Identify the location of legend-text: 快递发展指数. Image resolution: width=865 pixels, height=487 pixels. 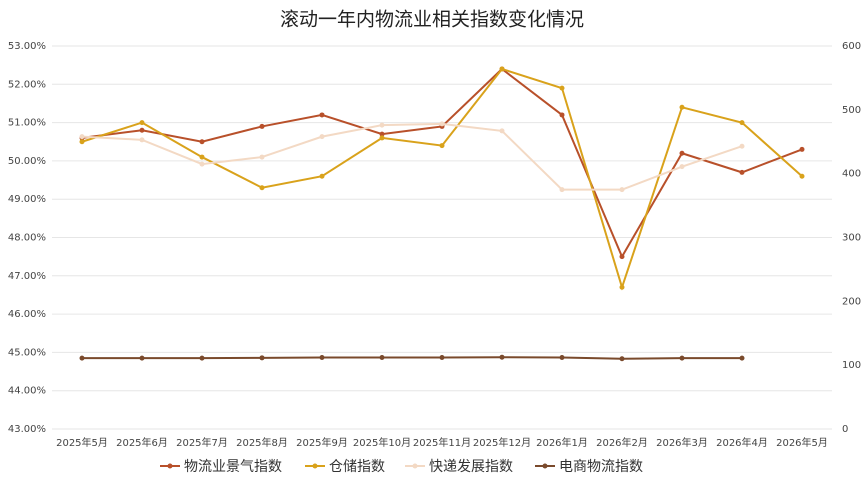
(471, 467).